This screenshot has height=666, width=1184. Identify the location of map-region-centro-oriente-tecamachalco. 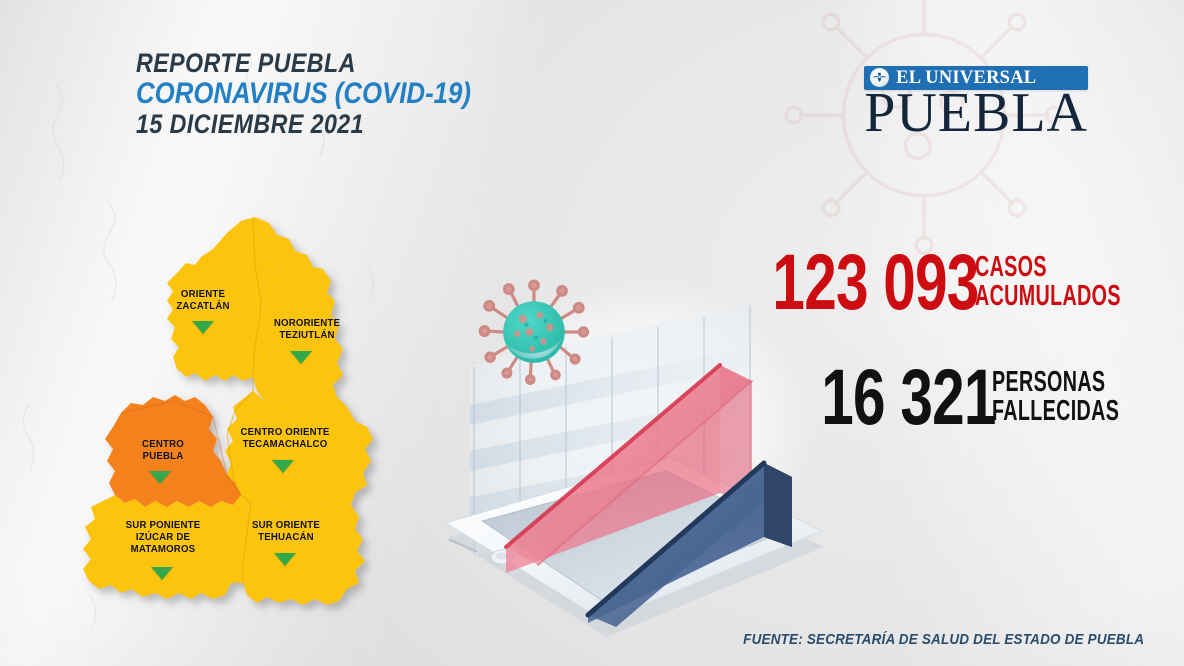
(299, 450).